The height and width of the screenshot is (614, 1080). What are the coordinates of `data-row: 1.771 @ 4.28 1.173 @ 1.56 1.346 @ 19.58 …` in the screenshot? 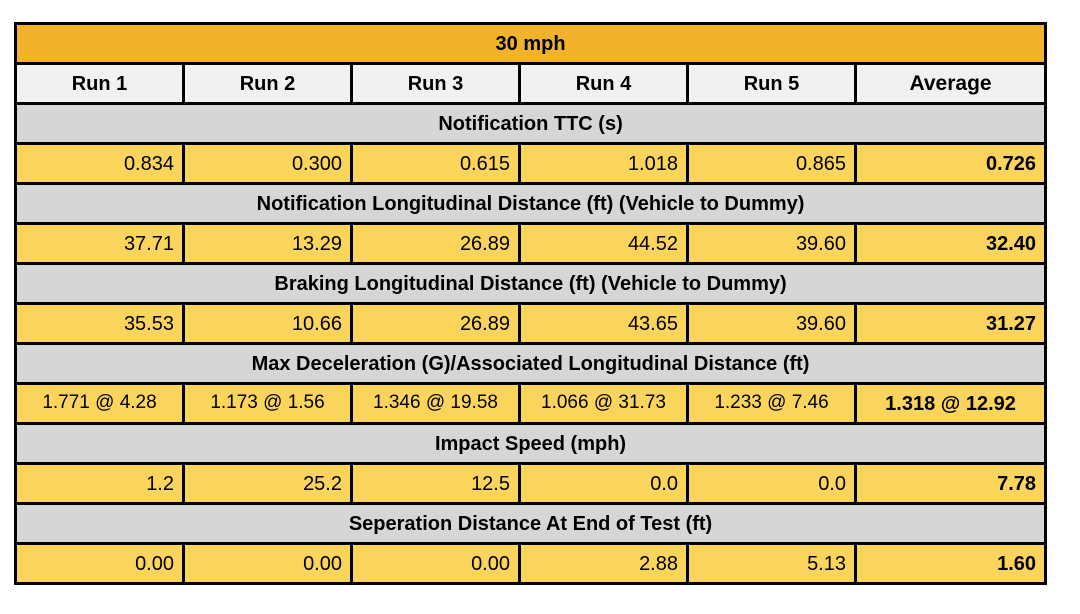 It's located at (531, 403).